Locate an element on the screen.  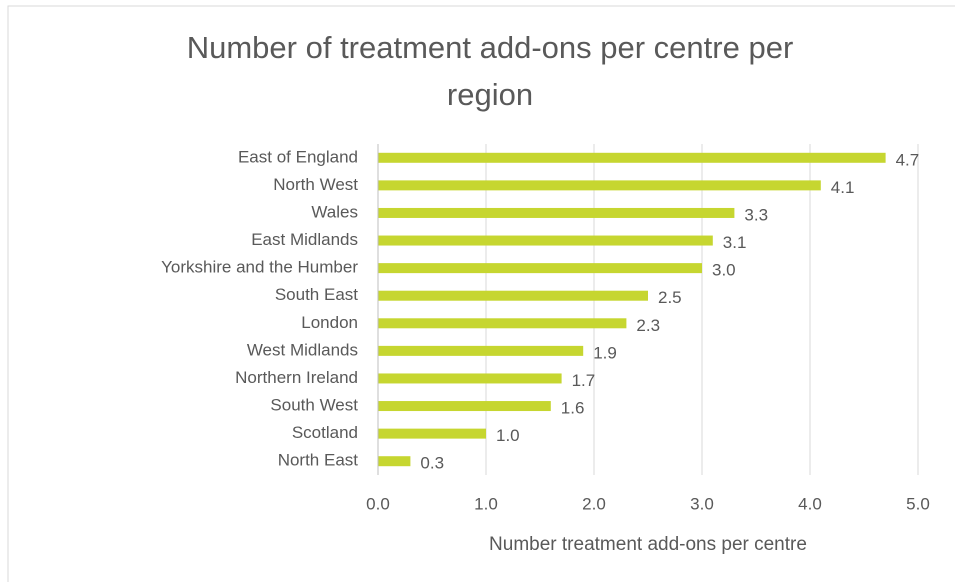
data-label: 4.1 is located at coordinates (843, 187).